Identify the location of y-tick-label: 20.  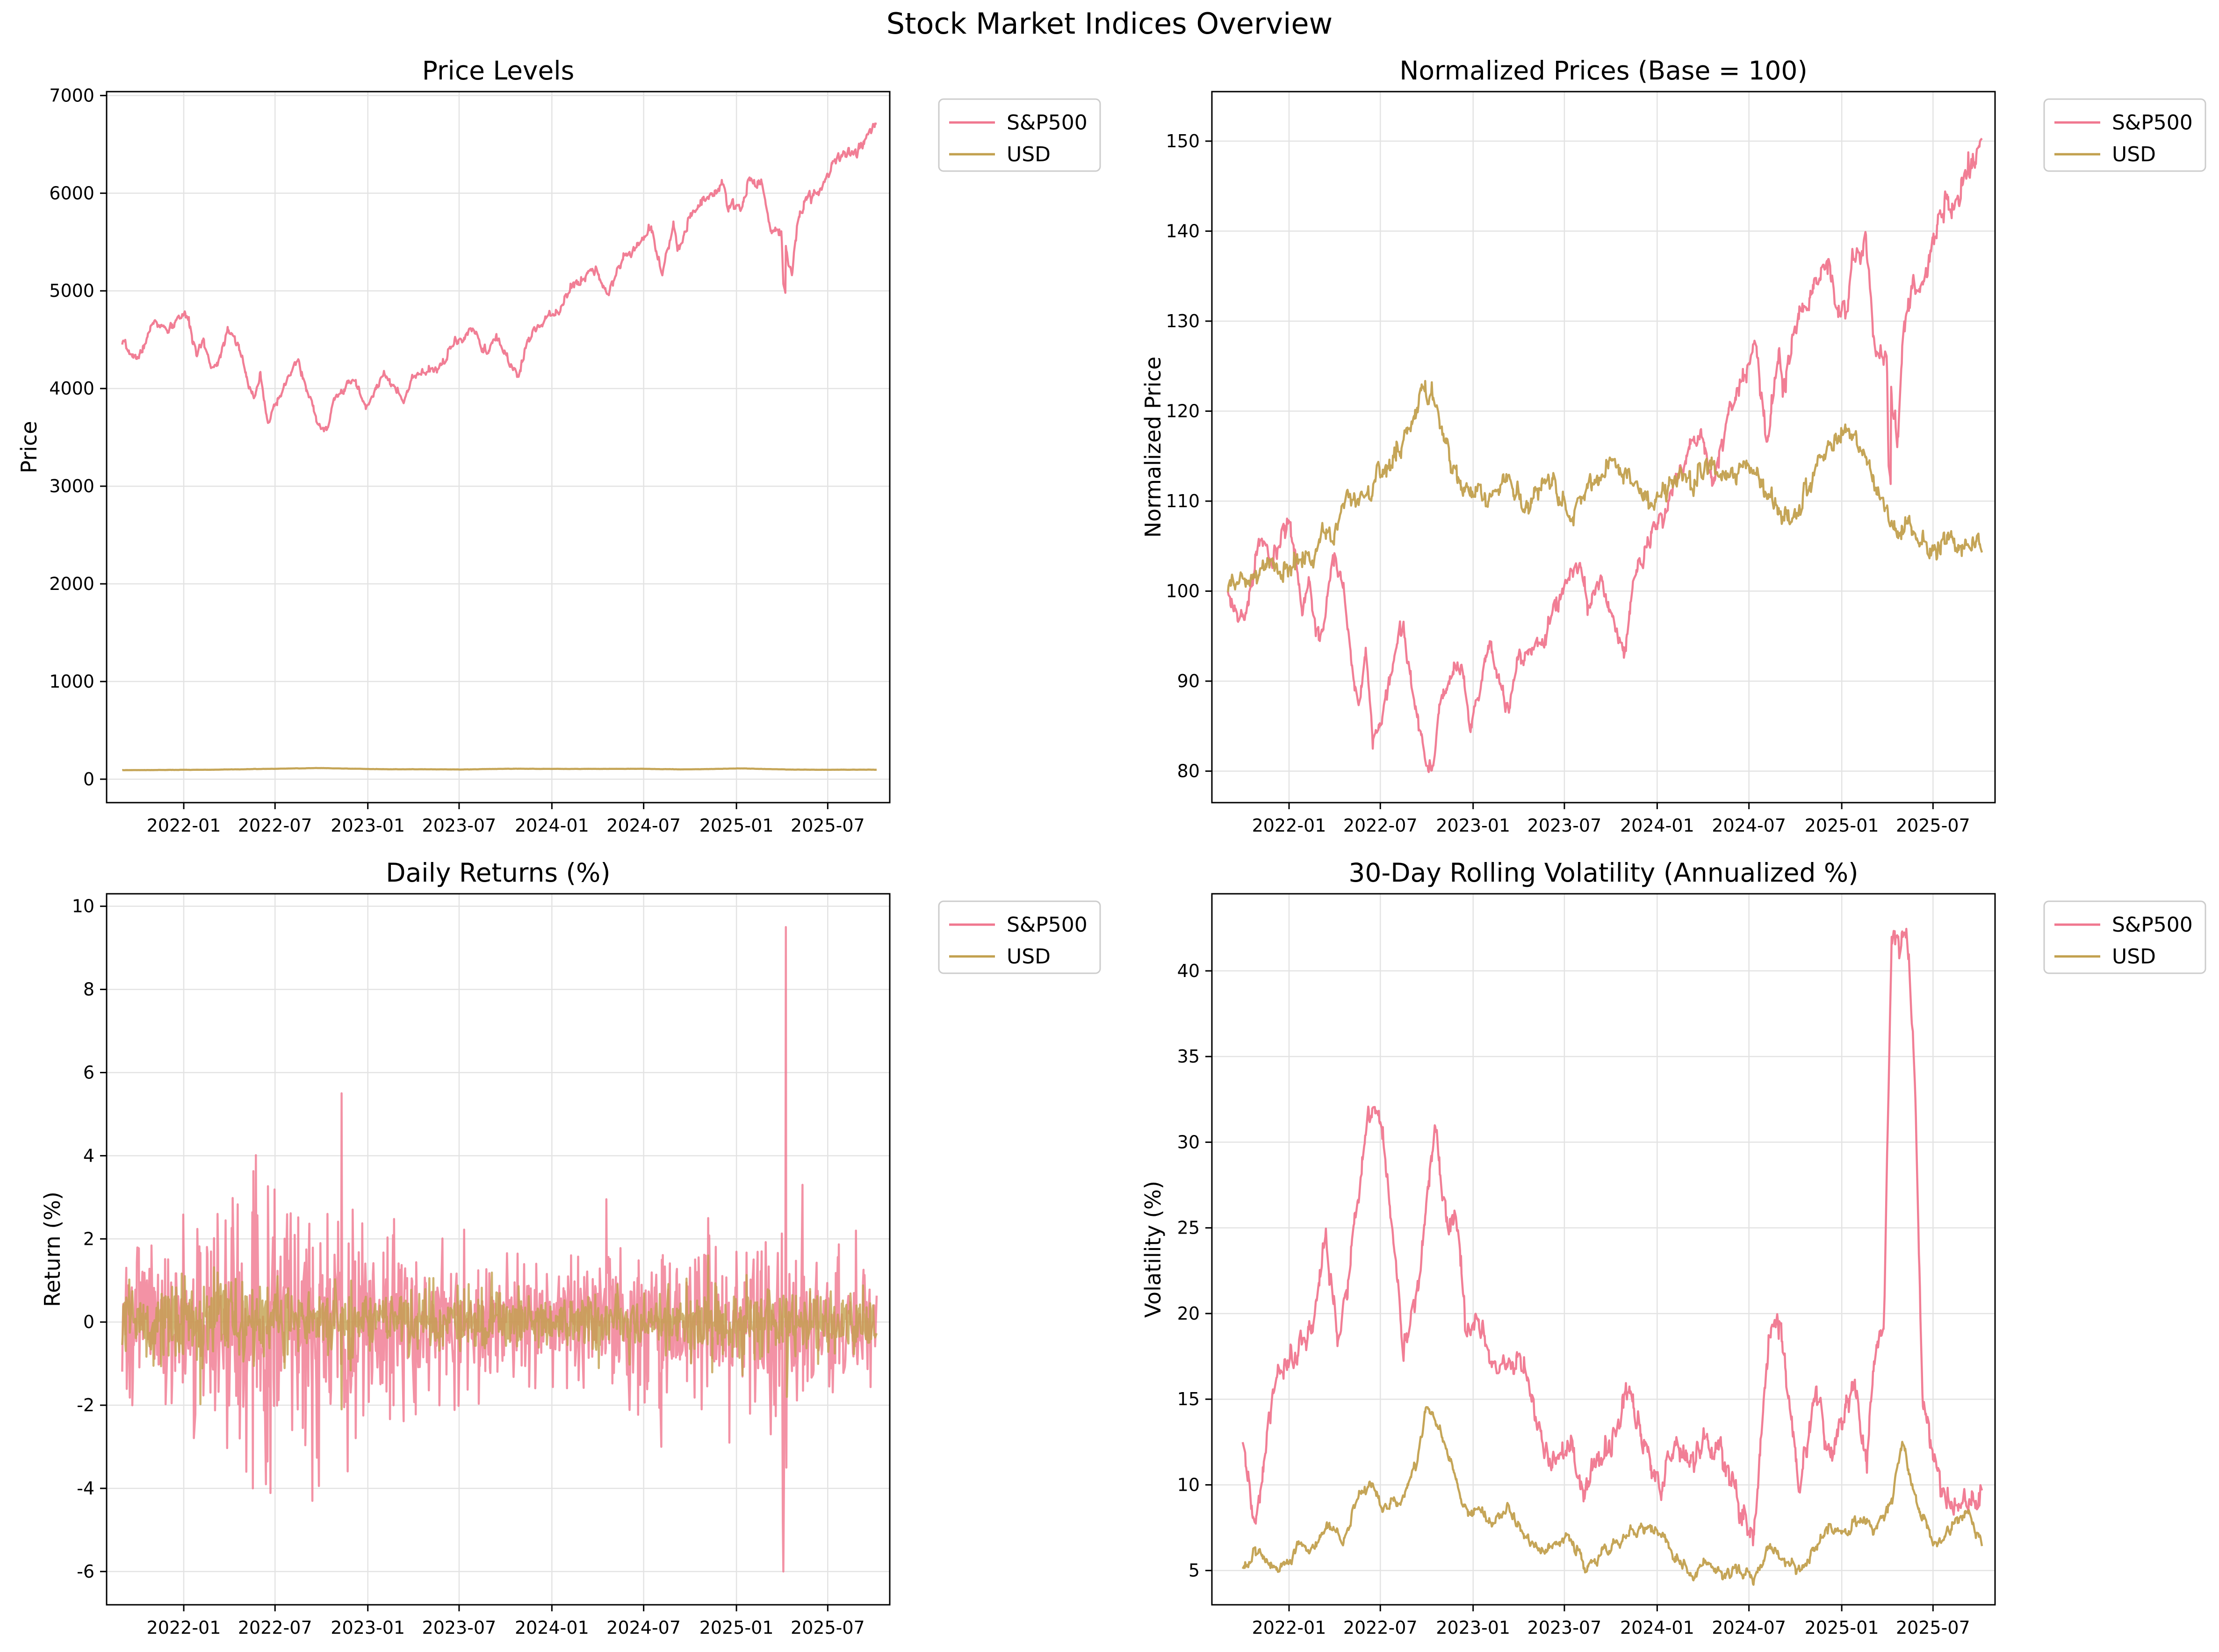
(1188, 1313).